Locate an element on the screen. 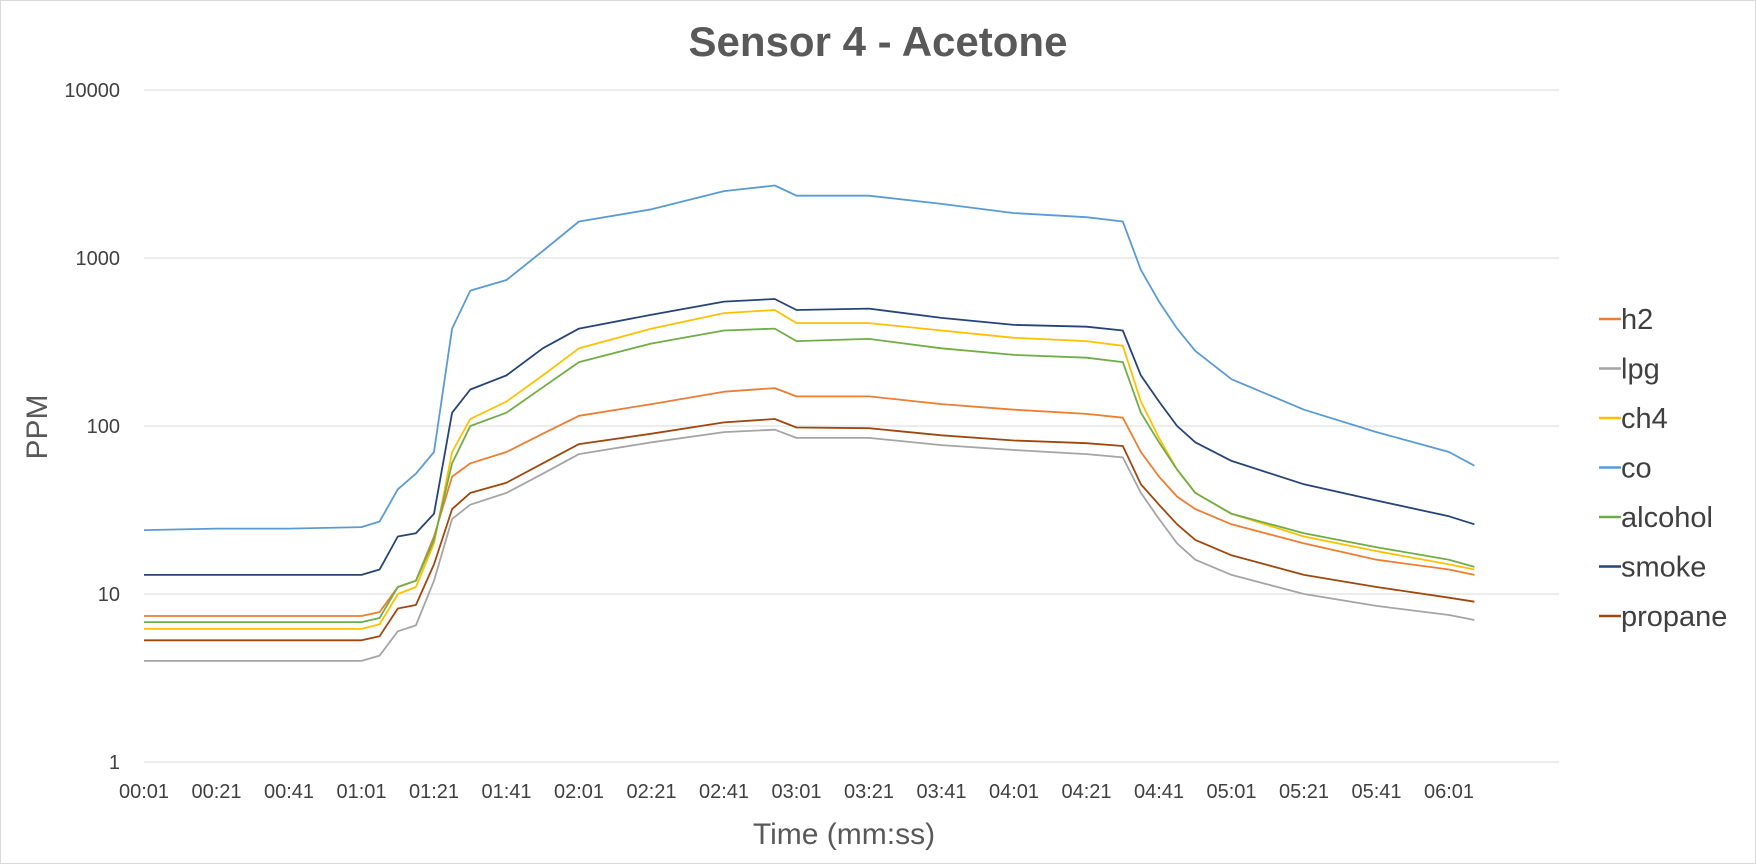 Image resolution: width=1756 pixels, height=865 pixels. x-tick-label: 04:41 is located at coordinates (1159, 792).